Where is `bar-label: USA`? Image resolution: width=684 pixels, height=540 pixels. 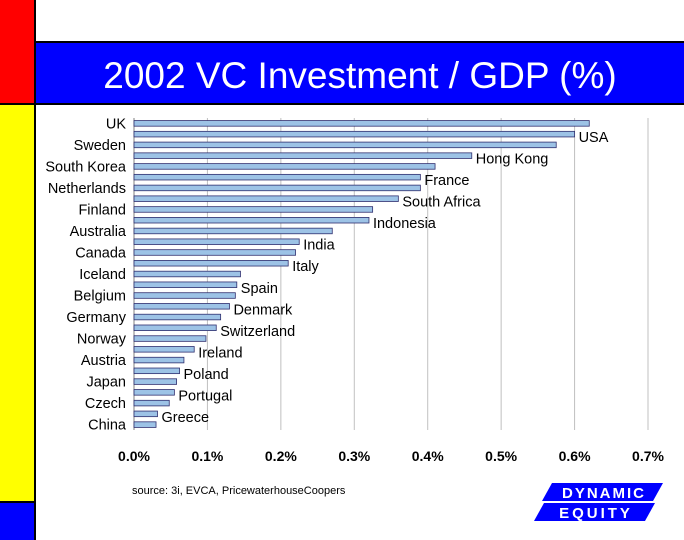 bar-label: USA is located at coordinates (594, 138).